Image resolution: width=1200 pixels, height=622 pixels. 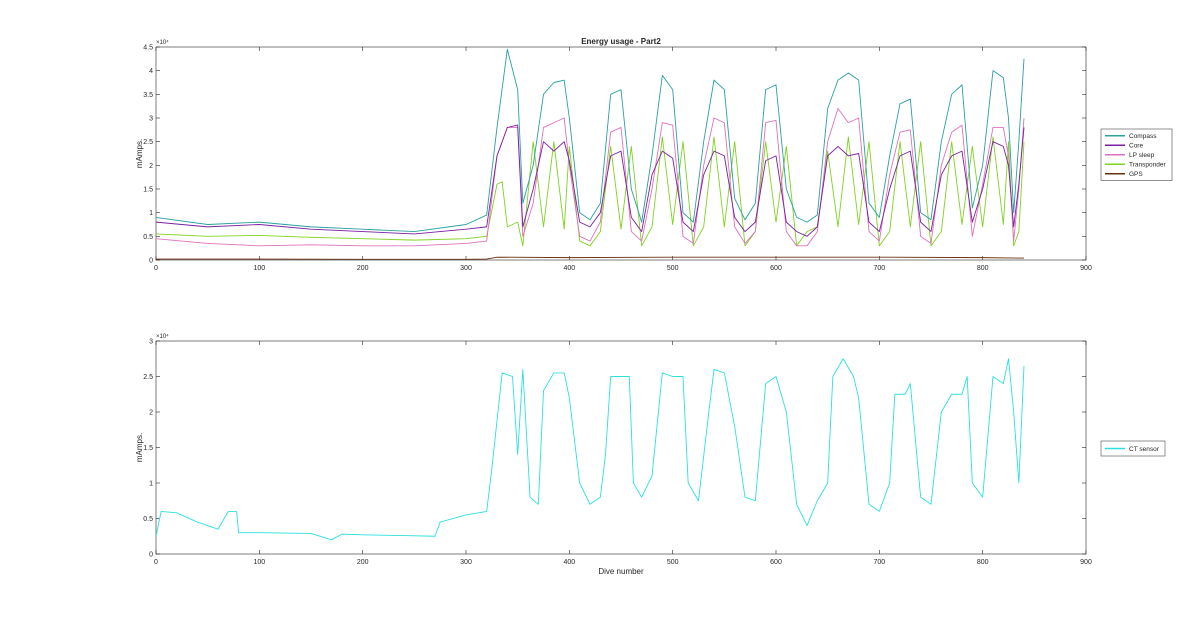 I want to click on legend-entry-compass: Compass, so click(x=1143, y=136).